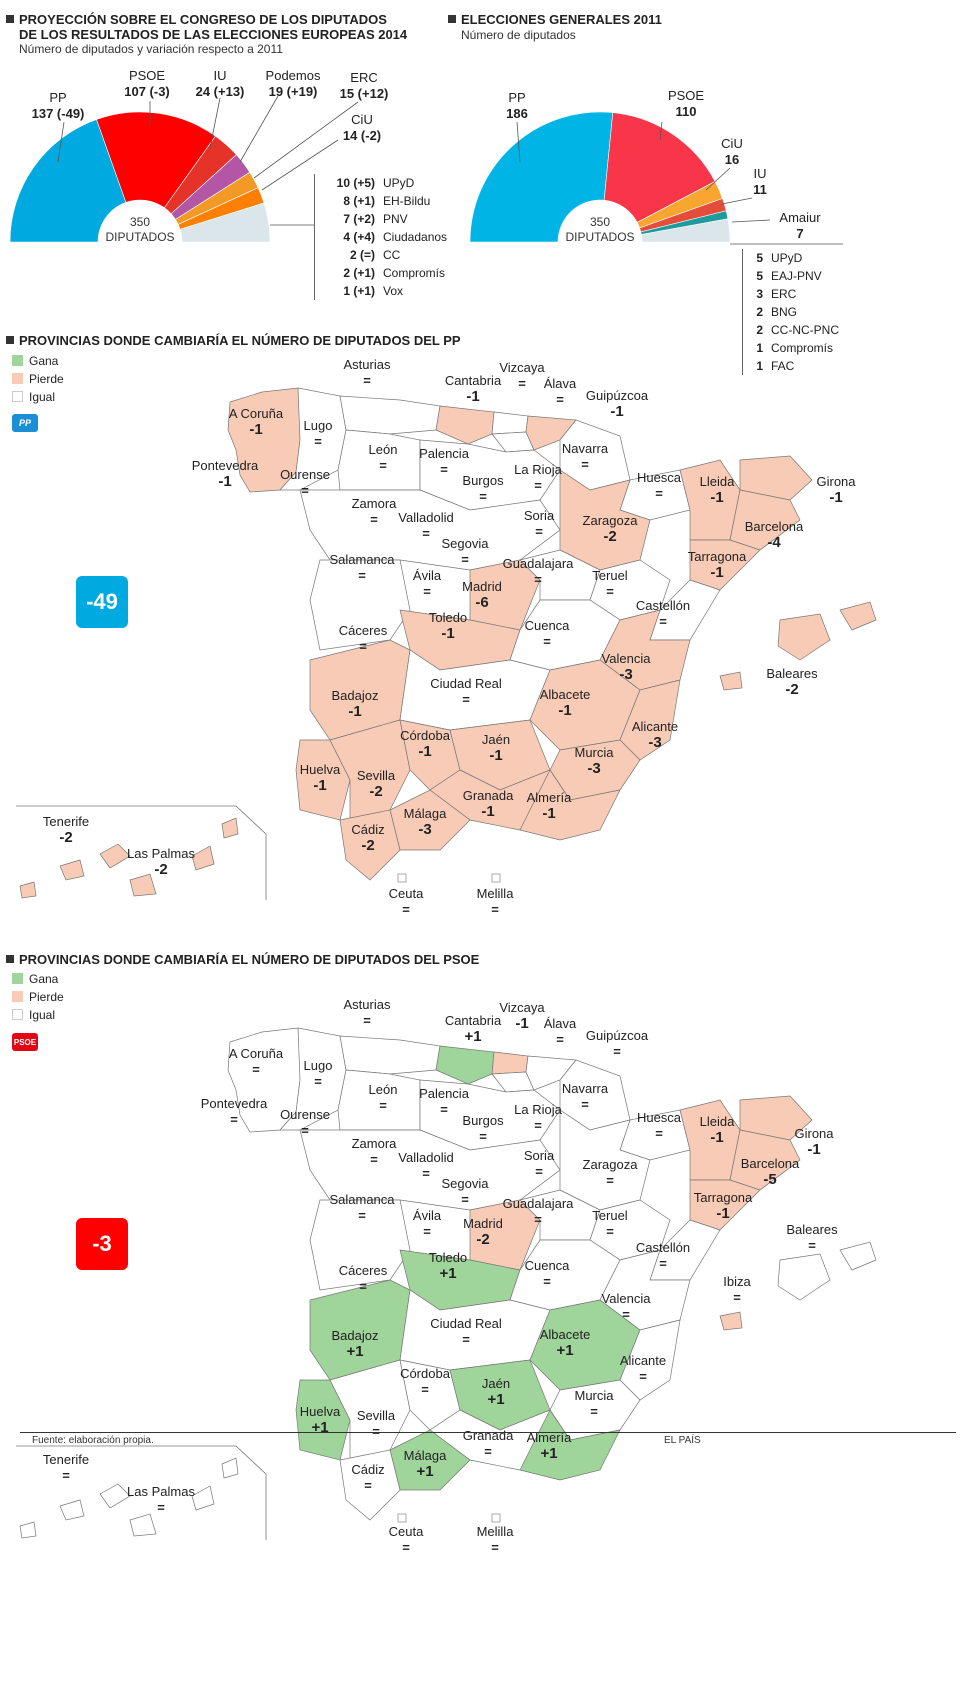 This screenshot has height=1698, width=980. I want to click on province-label: Girona -1, so click(835, 490).